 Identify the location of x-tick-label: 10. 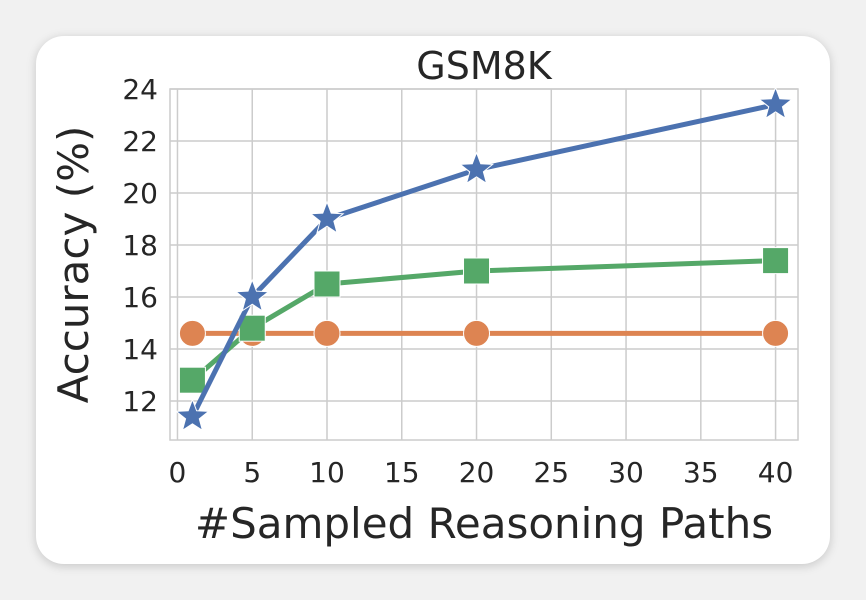
(327, 472).